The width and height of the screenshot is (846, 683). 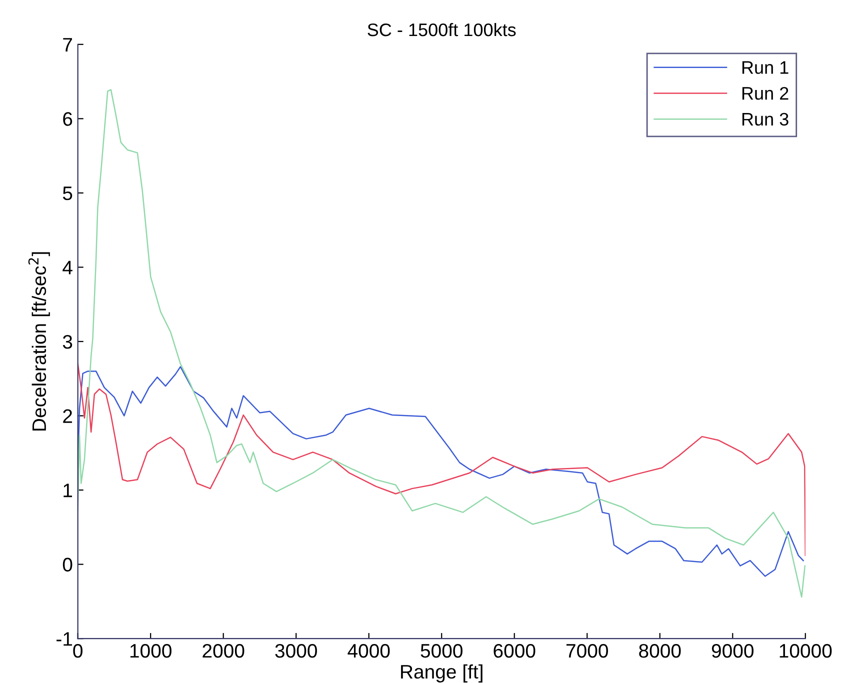 What do you see at coordinates (442, 29) in the screenshot?
I see `chart-title: SC - 1500ft 100kts` at bounding box center [442, 29].